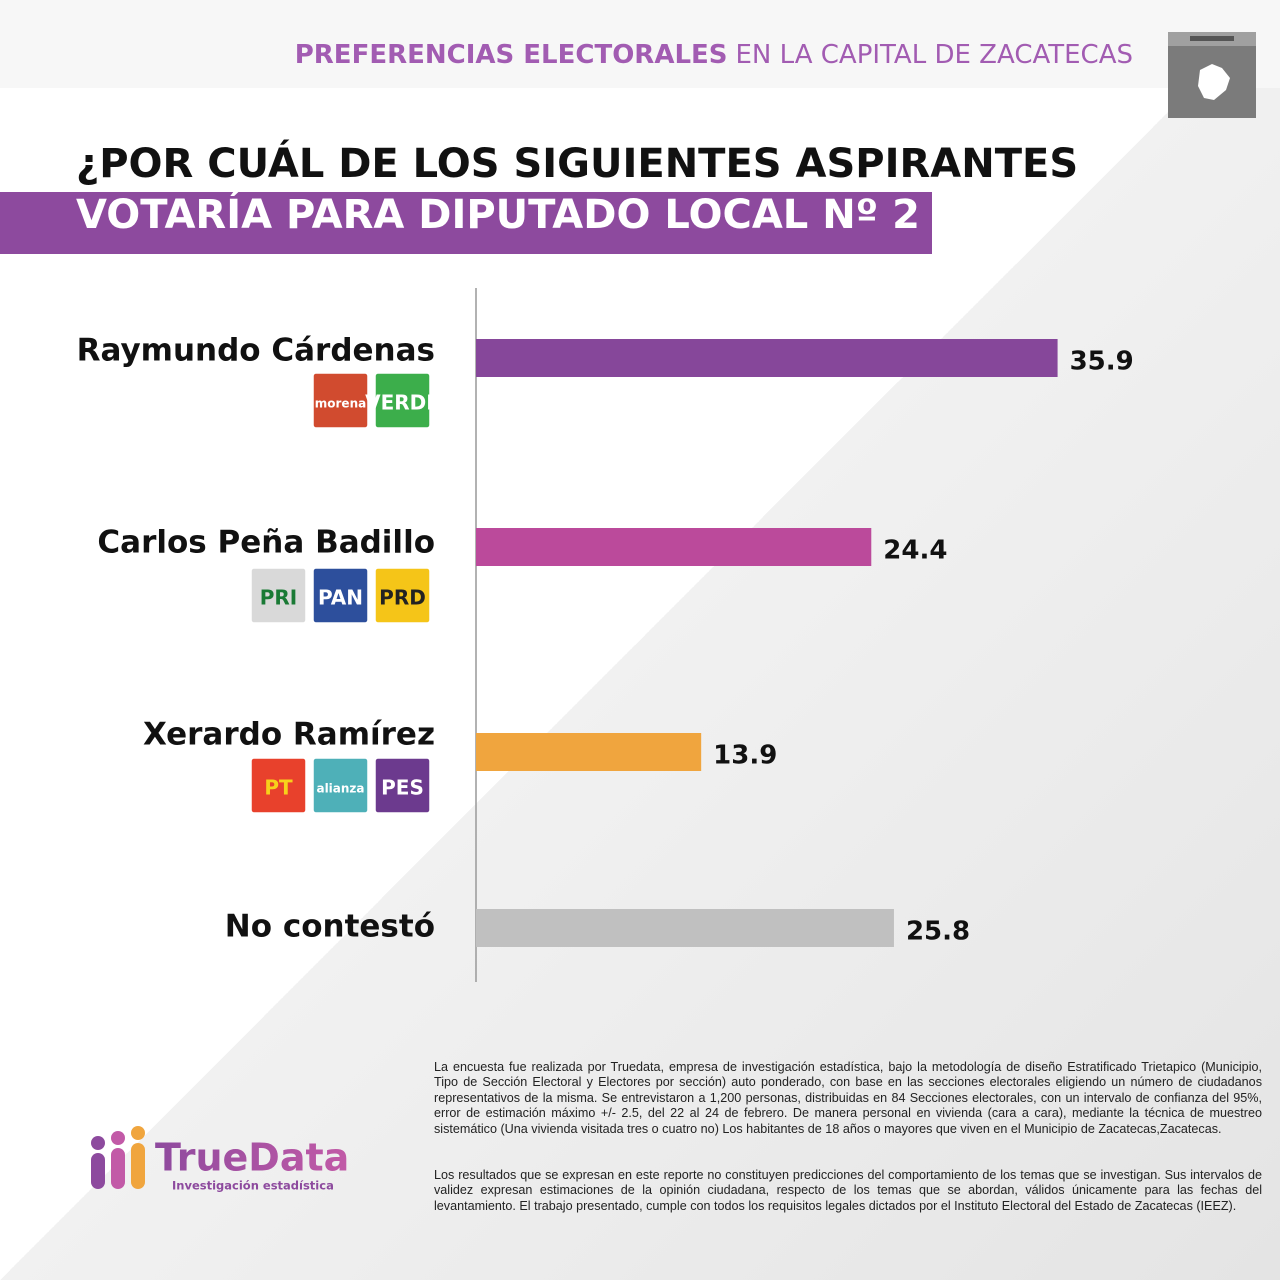 This screenshot has height=1280, width=1280. I want to click on party-logo: morena, so click(340, 400).